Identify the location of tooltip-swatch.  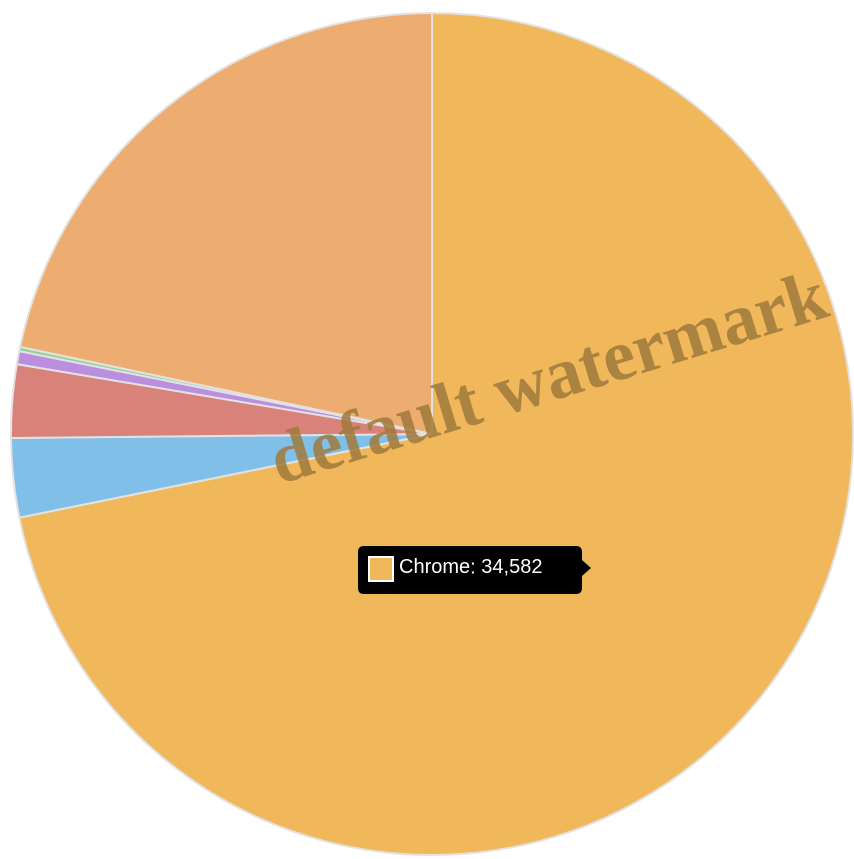
(381, 569).